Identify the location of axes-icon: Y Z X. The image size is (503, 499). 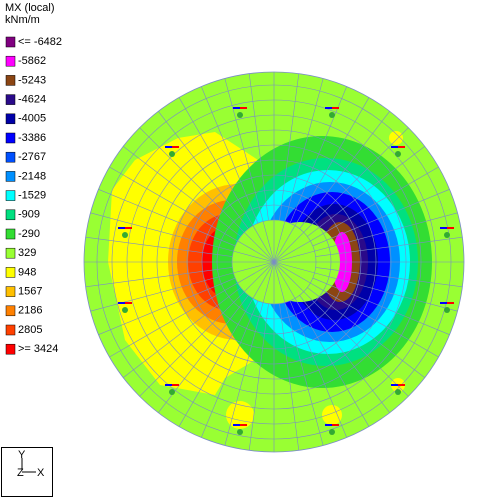
(27, 472).